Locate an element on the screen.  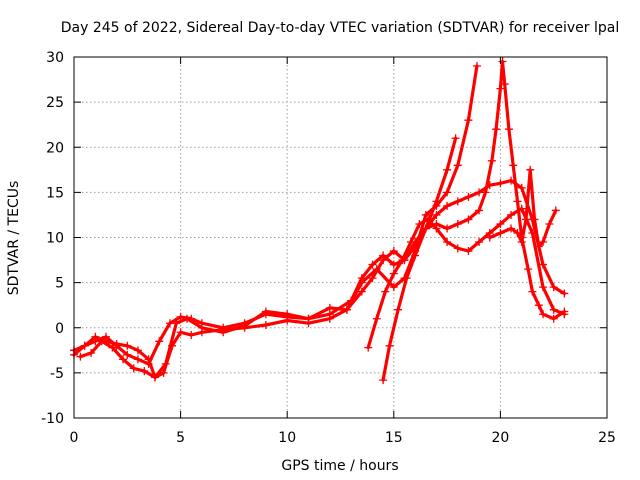
x-axis-label: GPS time / hours is located at coordinates (339, 466).